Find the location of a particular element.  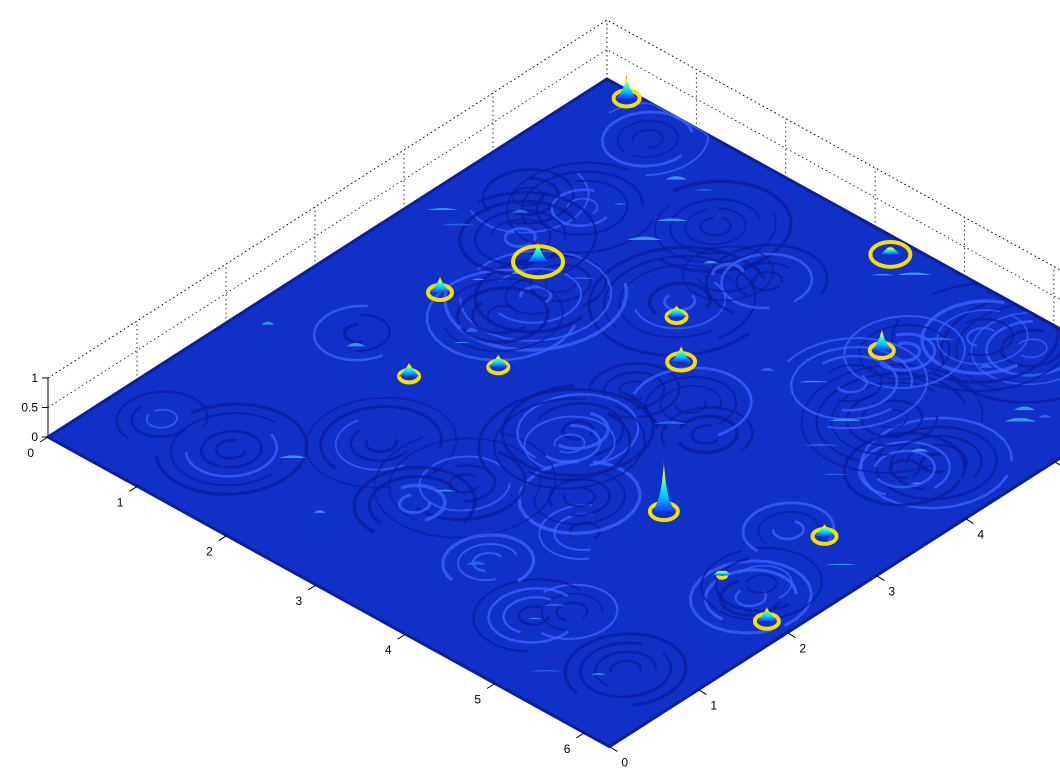

x-tick-label: 4 is located at coordinates (388, 650).